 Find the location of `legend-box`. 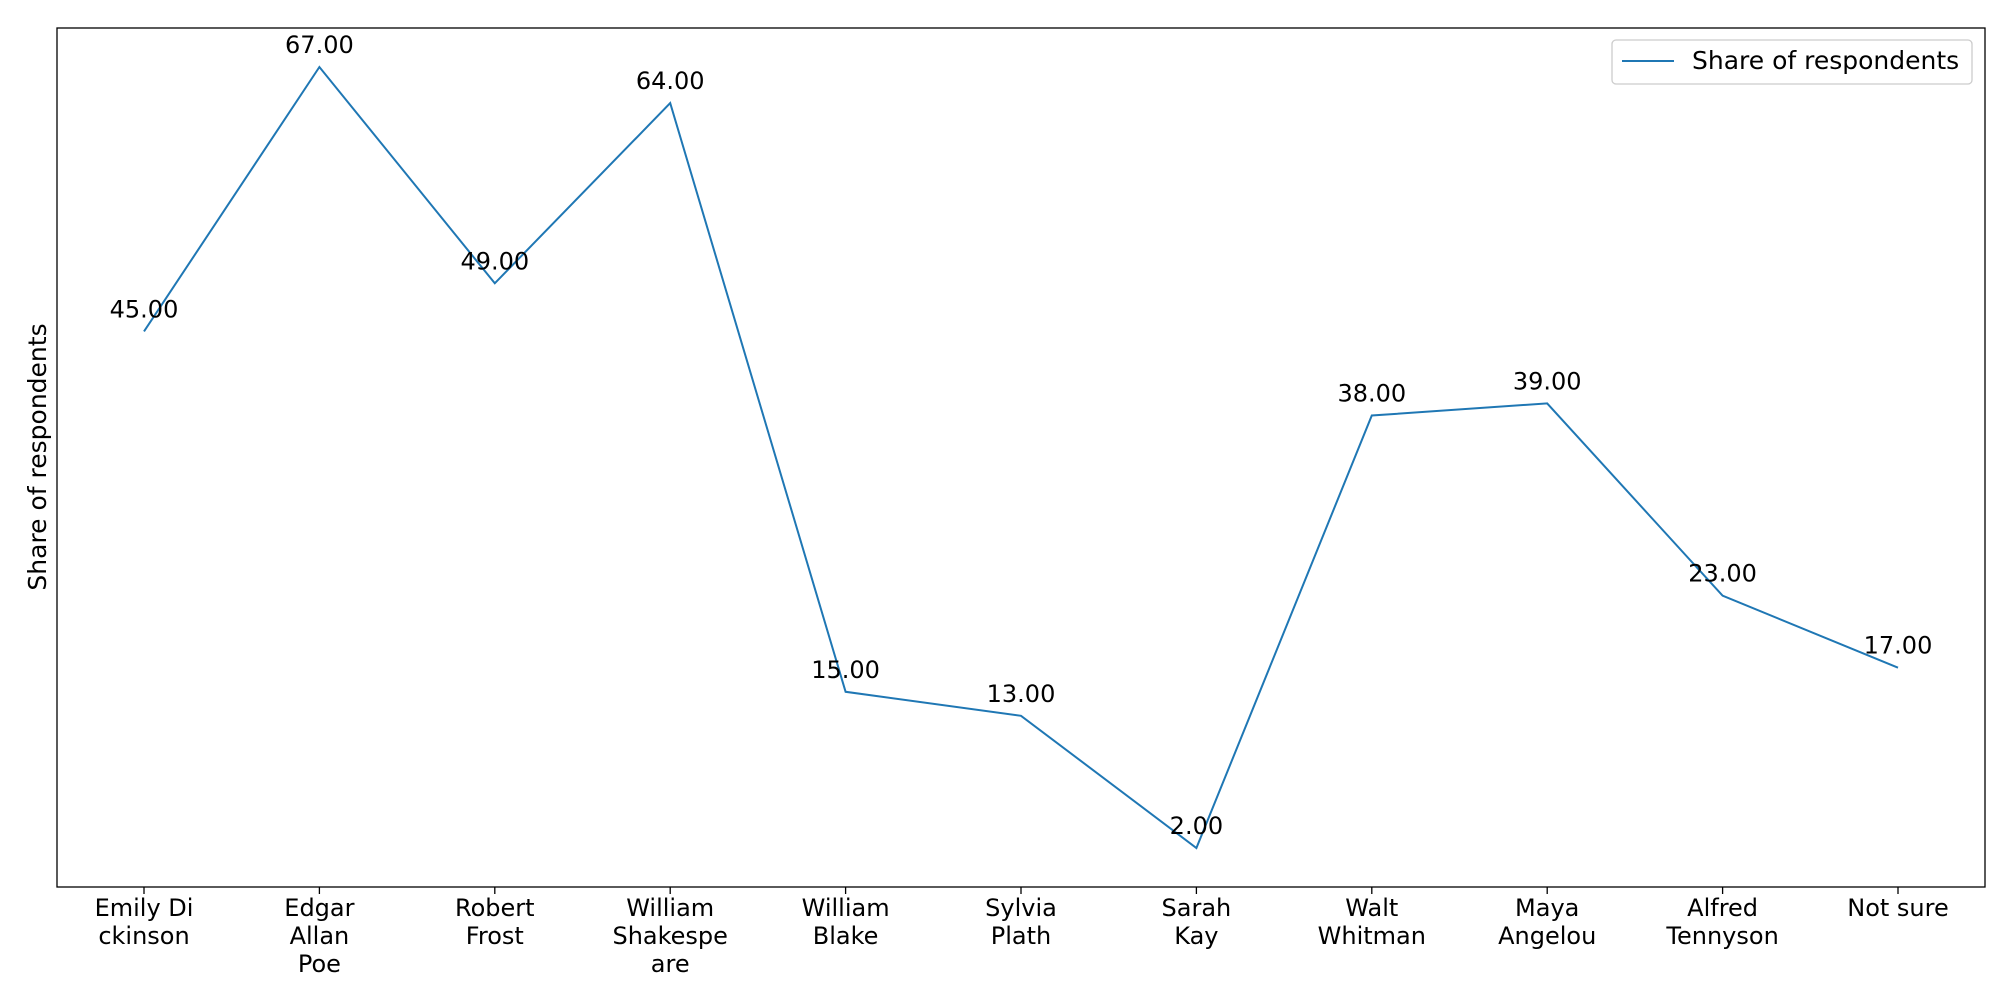

legend-box is located at coordinates (1792, 62).